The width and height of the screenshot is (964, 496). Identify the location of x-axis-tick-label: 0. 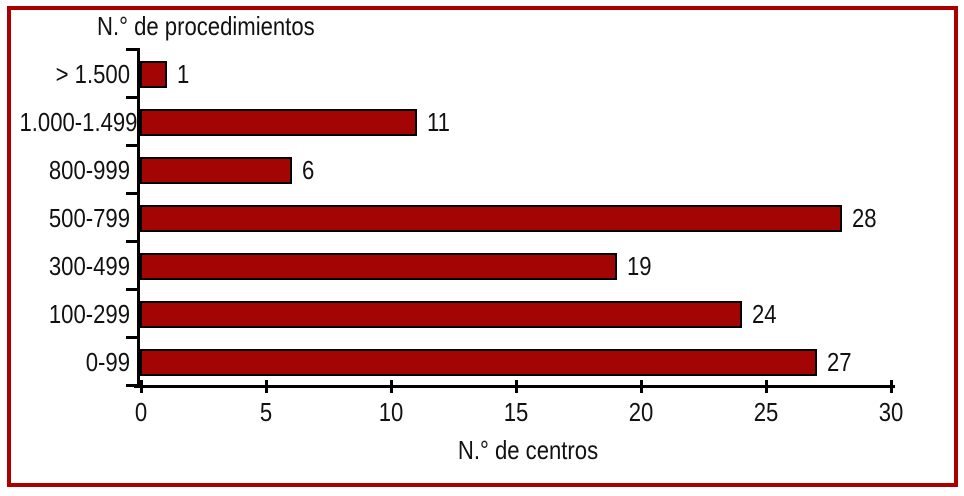
(141, 412).